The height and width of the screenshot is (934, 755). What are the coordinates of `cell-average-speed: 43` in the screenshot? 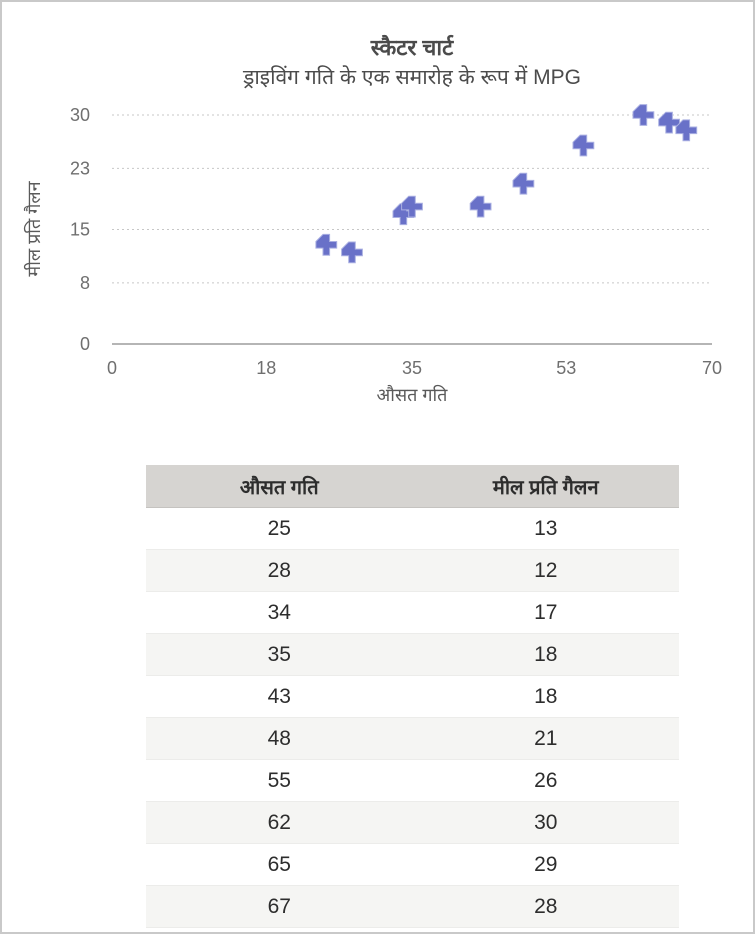 It's located at (279, 696).